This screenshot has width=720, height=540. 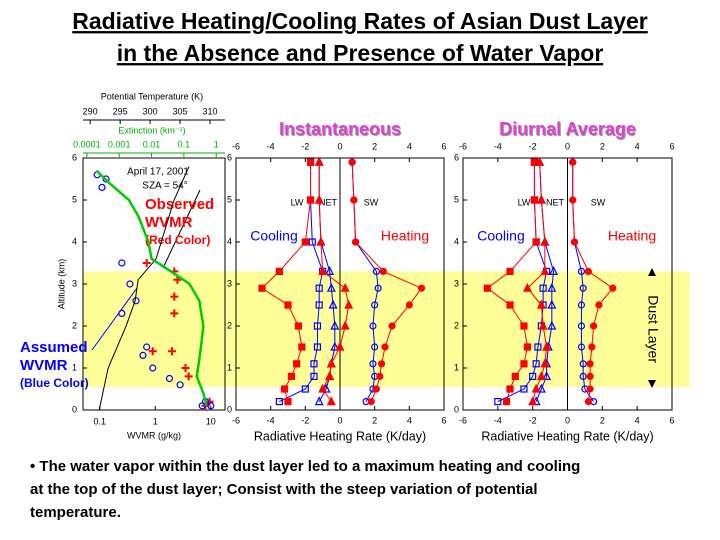 What do you see at coordinates (405, 236) in the screenshot?
I see `annotation: Heating` at bounding box center [405, 236].